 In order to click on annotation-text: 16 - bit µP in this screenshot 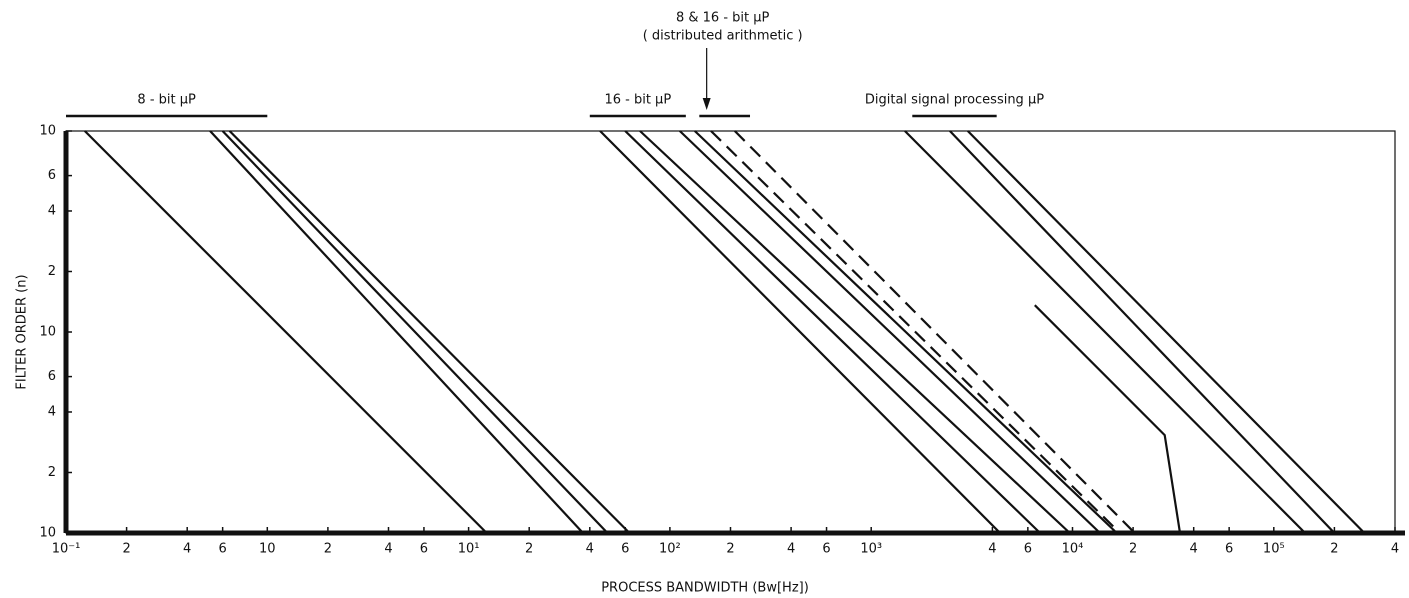, I will do `click(637, 100)`.